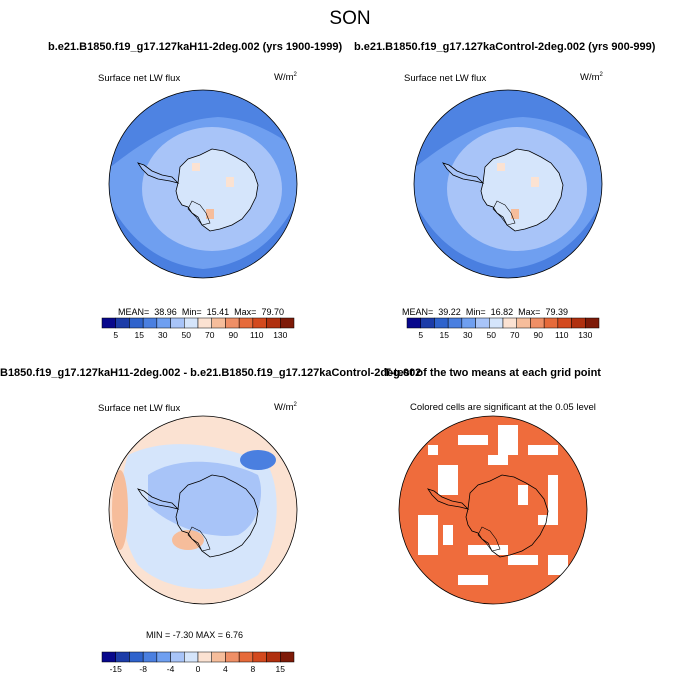 The image size is (700, 700). I want to click on panel4-polar-map, so click(493, 510).